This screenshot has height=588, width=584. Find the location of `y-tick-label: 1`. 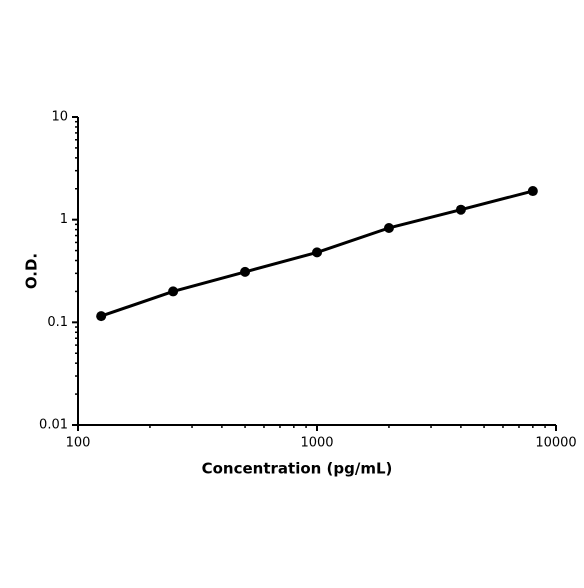

y-tick-label: 1 is located at coordinates (64, 219).